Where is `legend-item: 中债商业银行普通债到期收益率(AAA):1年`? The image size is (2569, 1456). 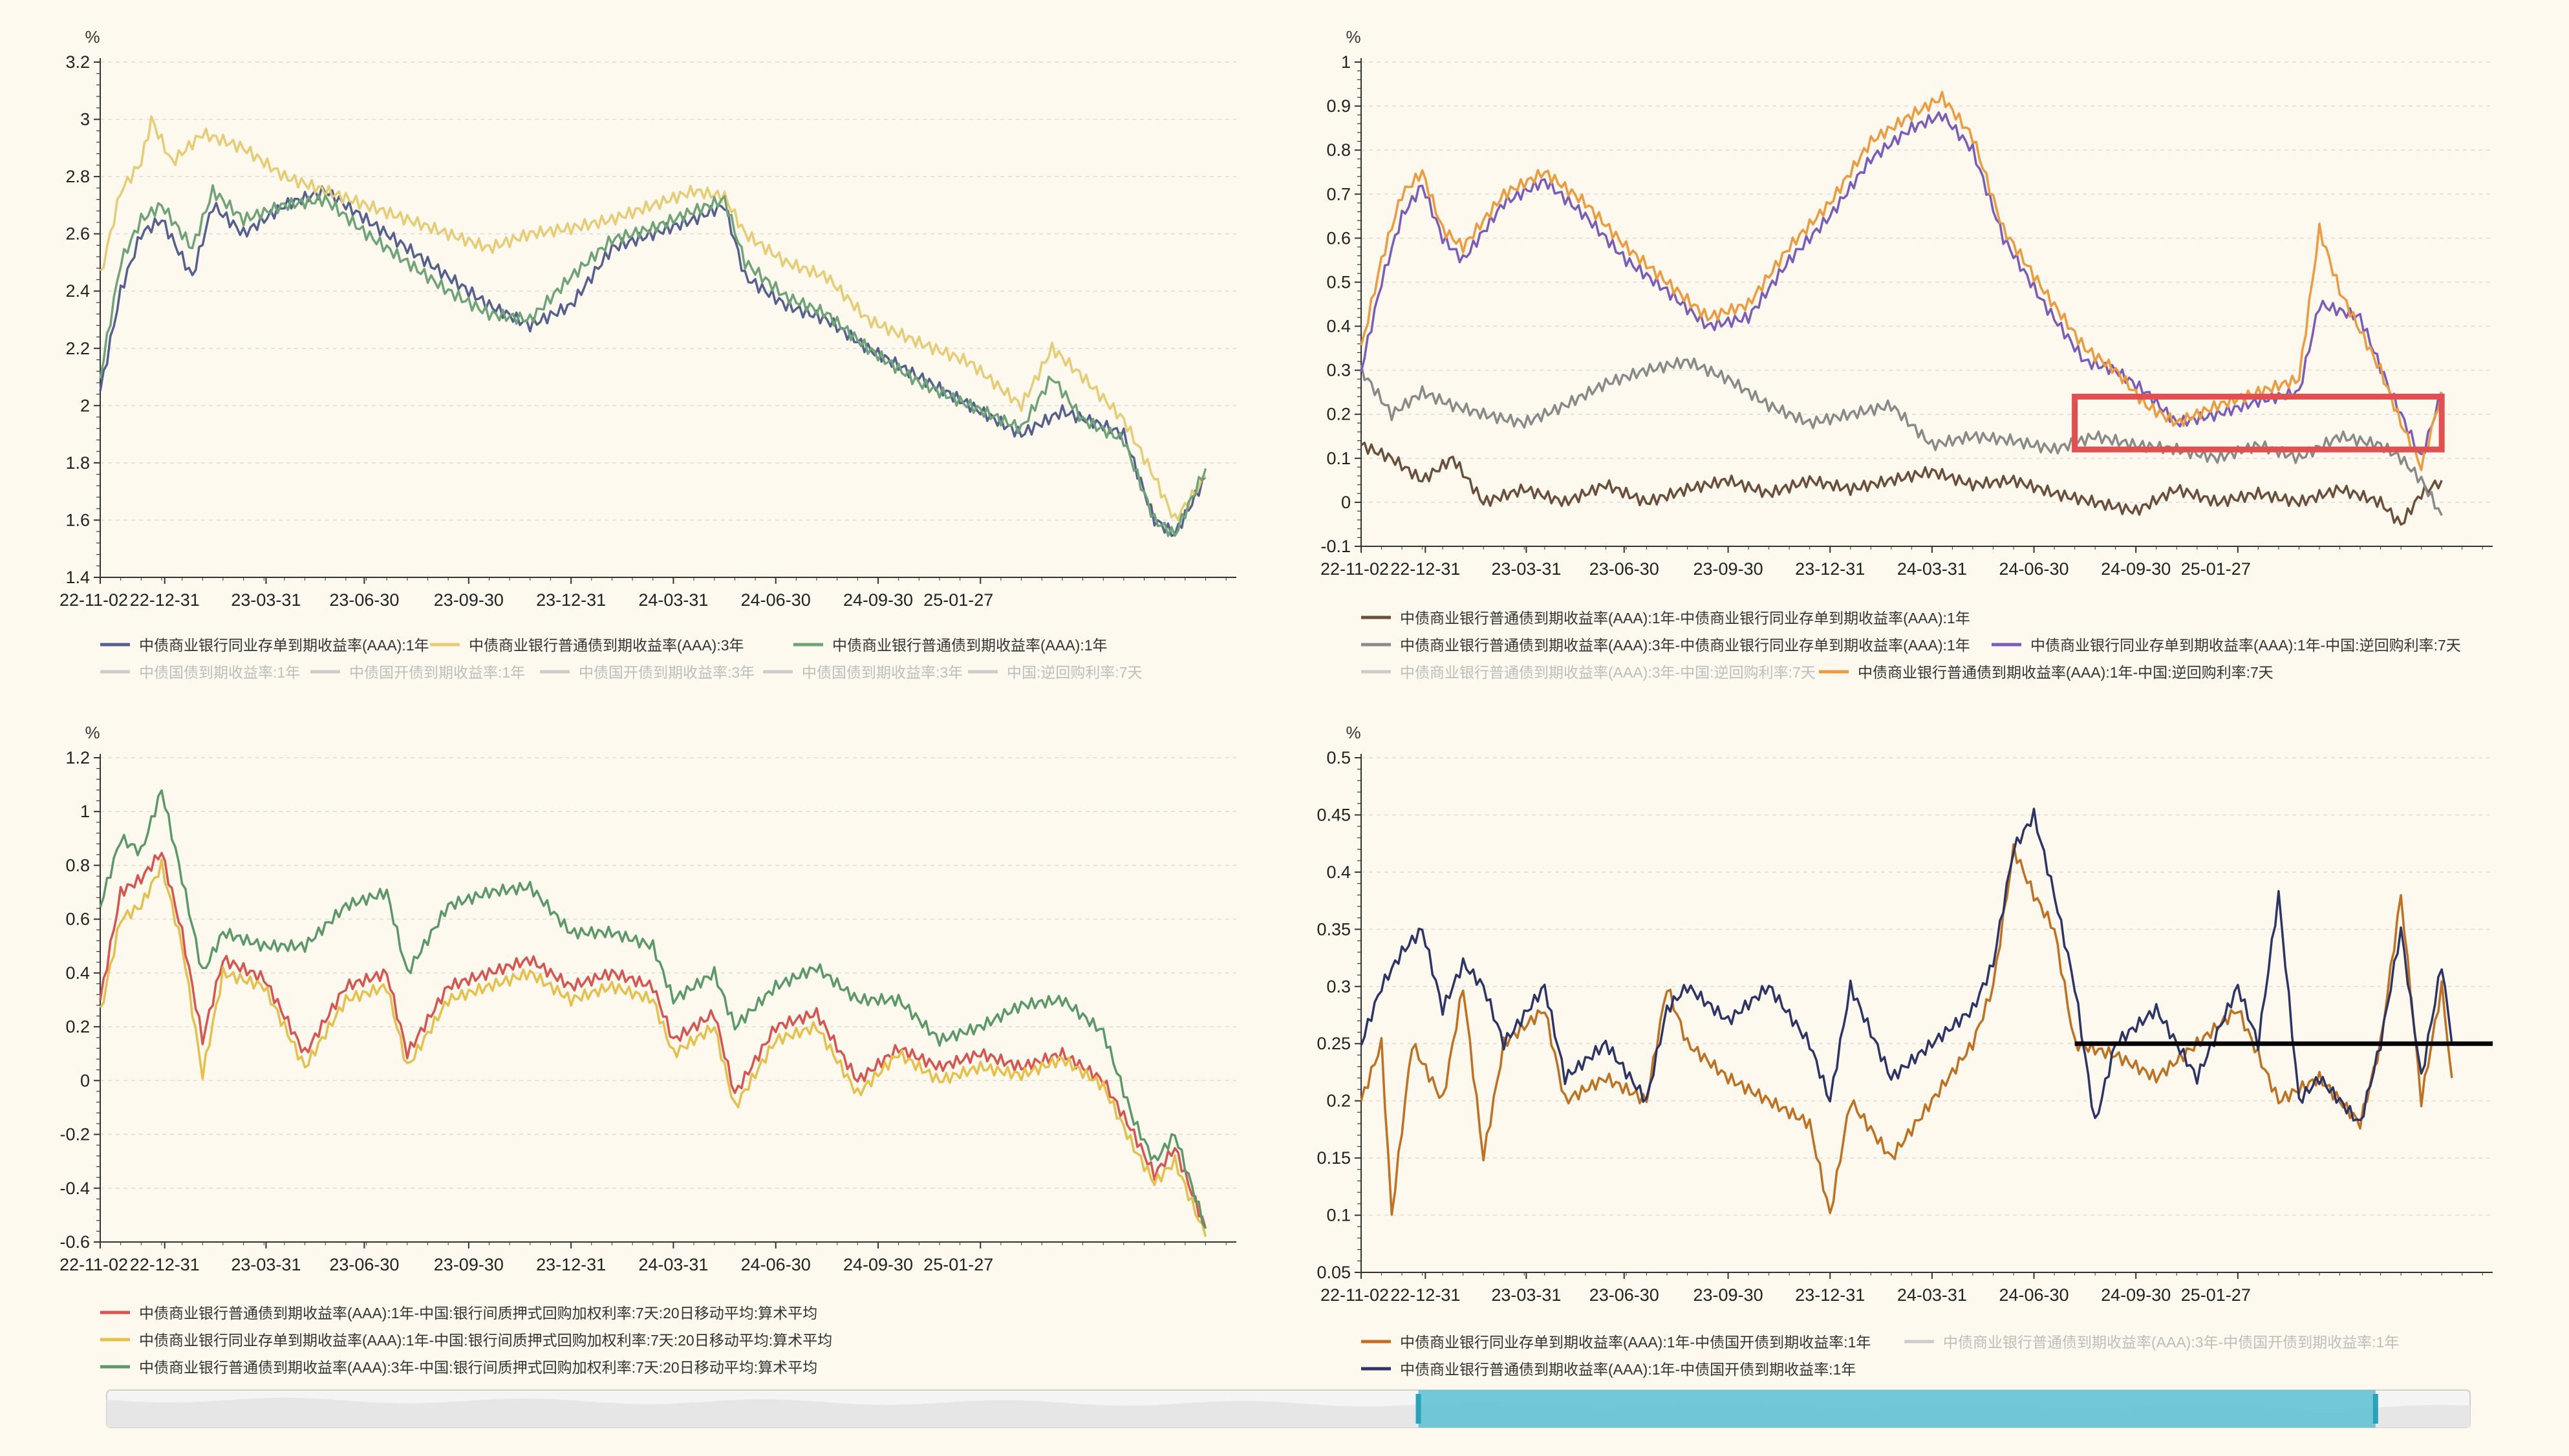 legend-item: 中债商业银行普通债到期收益率(AAA):1年 is located at coordinates (950, 645).